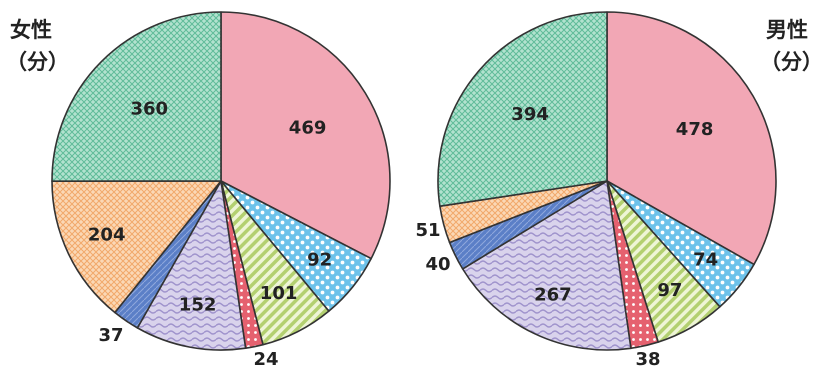  What do you see at coordinates (669, 290) in the screenshot?
I see `male-value-label: 97` at bounding box center [669, 290].